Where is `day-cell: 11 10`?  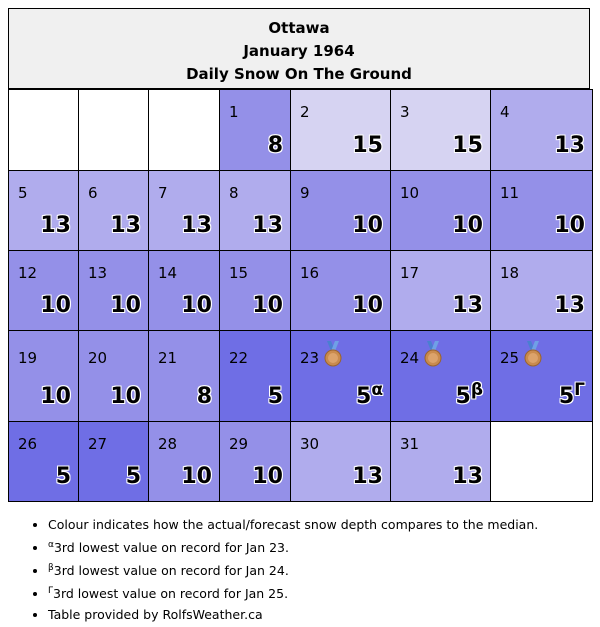 day-cell: 11 10 is located at coordinates (541, 210).